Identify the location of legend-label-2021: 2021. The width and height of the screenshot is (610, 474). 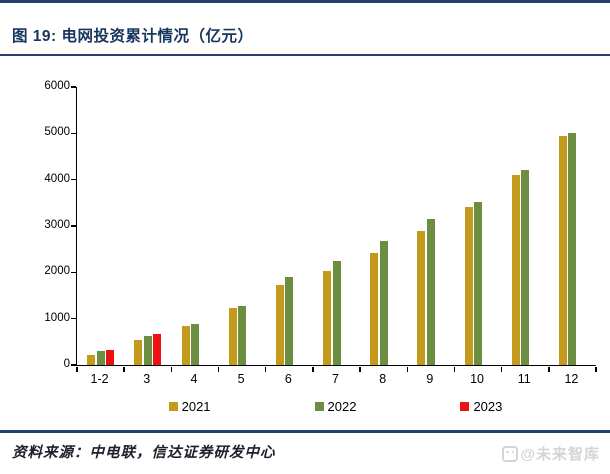
(196, 406).